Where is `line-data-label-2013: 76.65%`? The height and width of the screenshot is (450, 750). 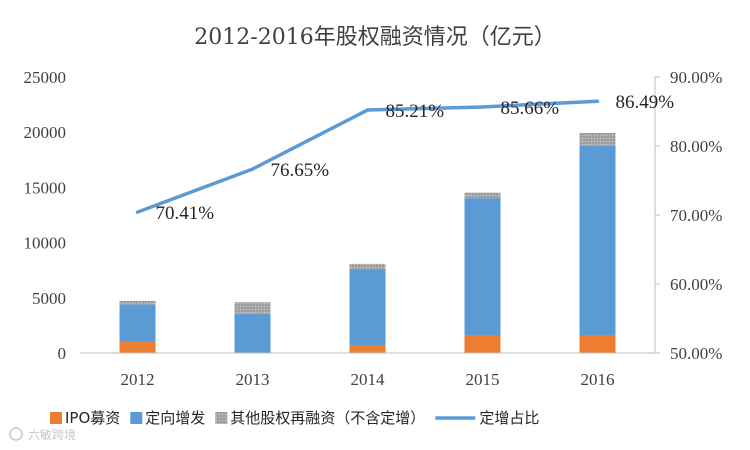 line-data-label-2013: 76.65% is located at coordinates (300, 170).